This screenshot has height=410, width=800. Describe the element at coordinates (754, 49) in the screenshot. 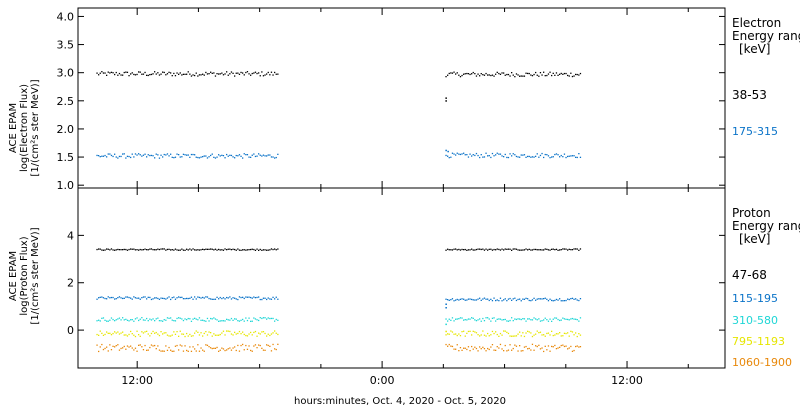

I see `electron-legend-title-3: [keV]` at that location.